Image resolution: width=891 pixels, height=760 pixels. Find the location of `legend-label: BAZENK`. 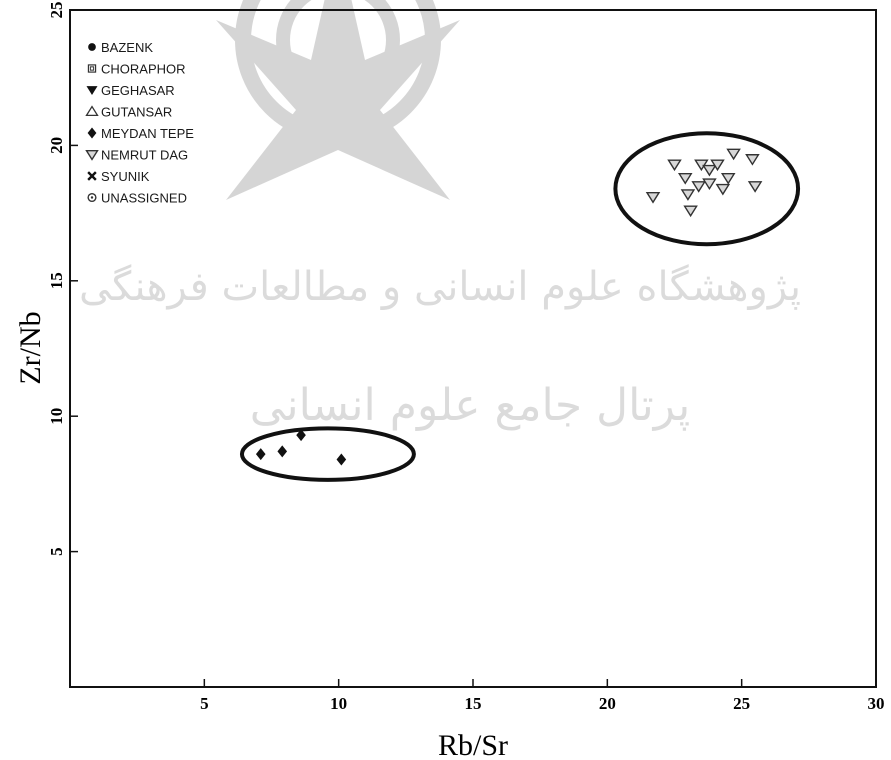

legend-label: BAZENK is located at coordinates (127, 47).